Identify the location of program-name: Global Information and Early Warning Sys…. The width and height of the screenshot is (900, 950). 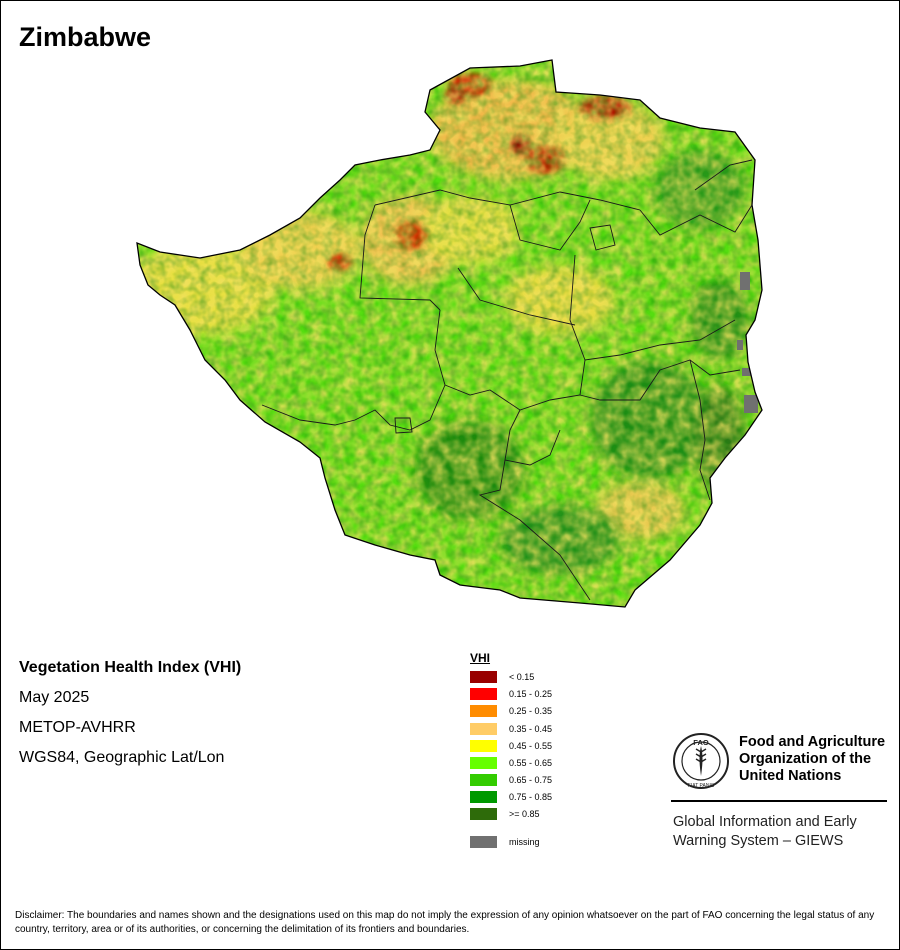
(765, 832).